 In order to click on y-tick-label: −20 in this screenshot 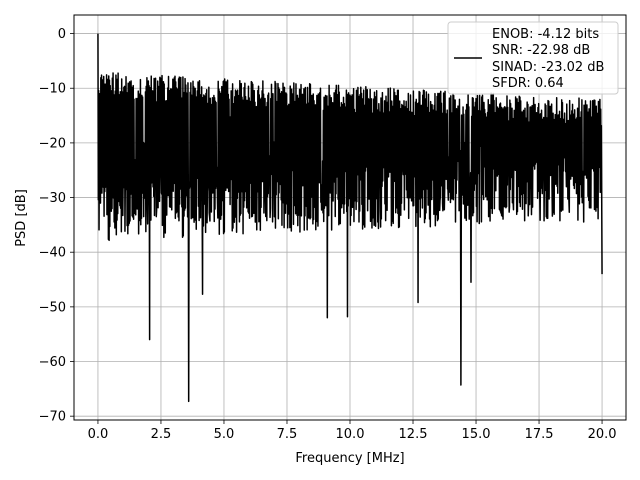, I will do `click(52, 143)`.